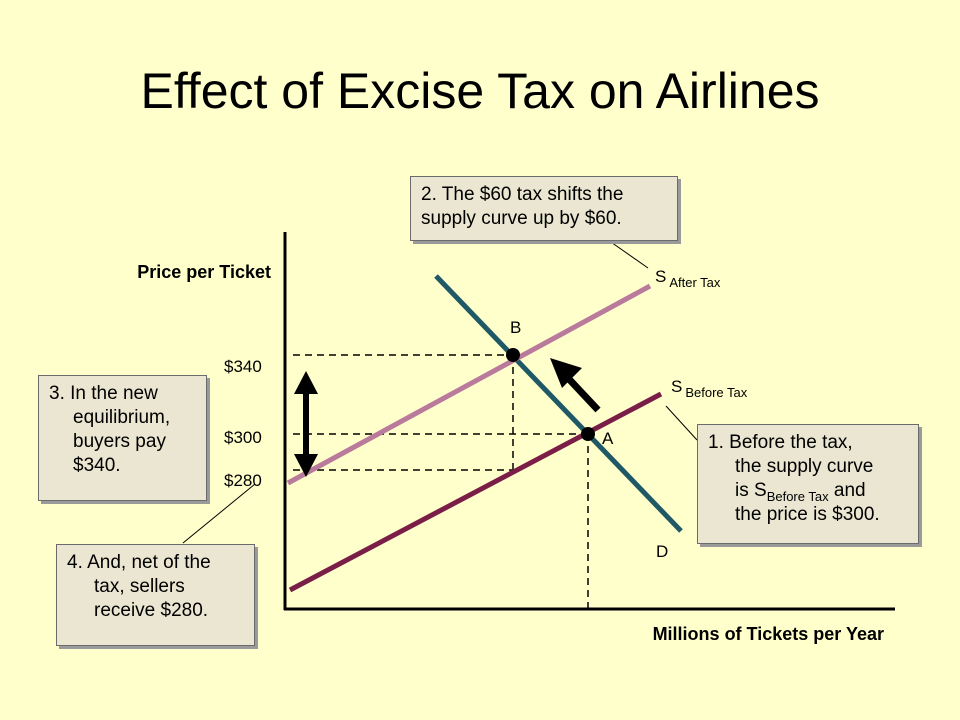  I want to click on point-a-label: A, so click(608, 438).